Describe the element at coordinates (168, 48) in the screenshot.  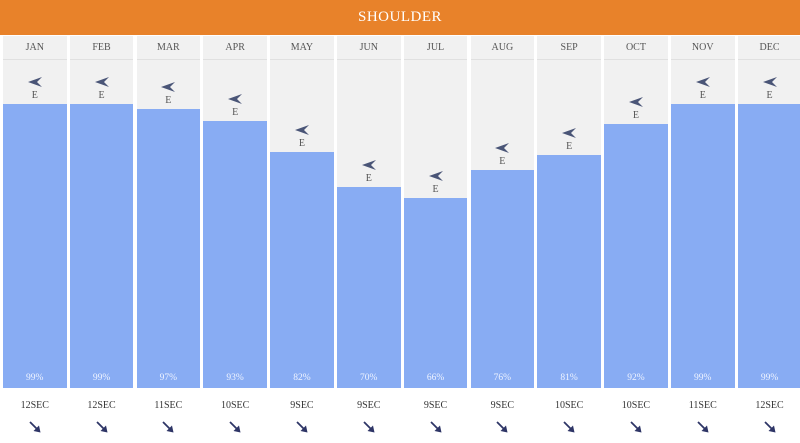
I see `month-label: MAR` at that location.